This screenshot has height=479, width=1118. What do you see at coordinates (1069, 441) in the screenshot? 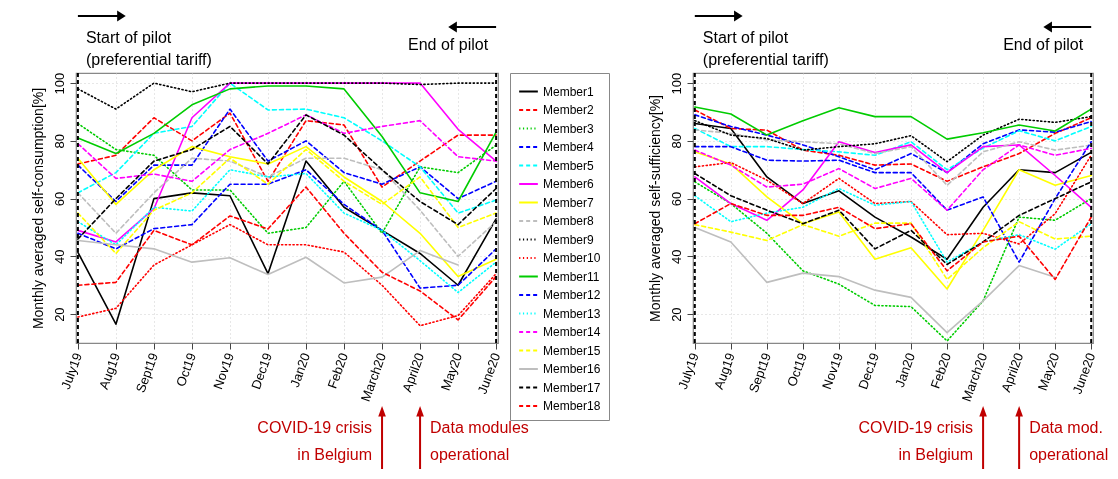
I see `text: Data mod. operational` at bounding box center [1069, 441].